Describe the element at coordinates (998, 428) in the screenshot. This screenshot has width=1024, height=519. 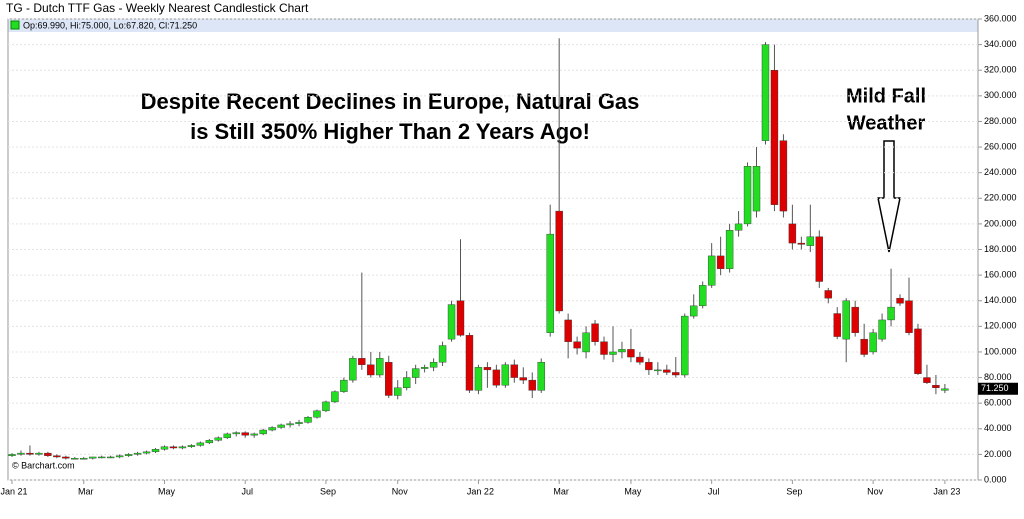
I see `y-tick-label: 40.000` at that location.